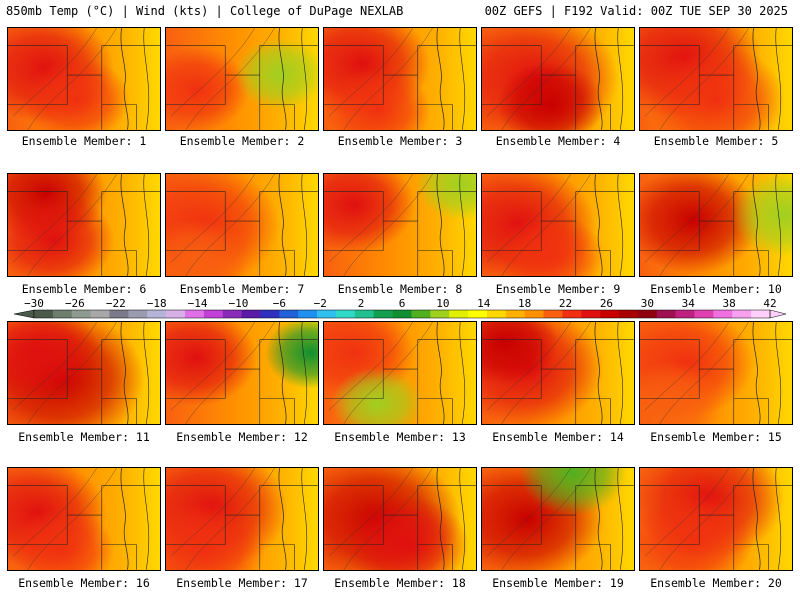  I want to click on colorbar-tick-label: −2, so click(320, 304).